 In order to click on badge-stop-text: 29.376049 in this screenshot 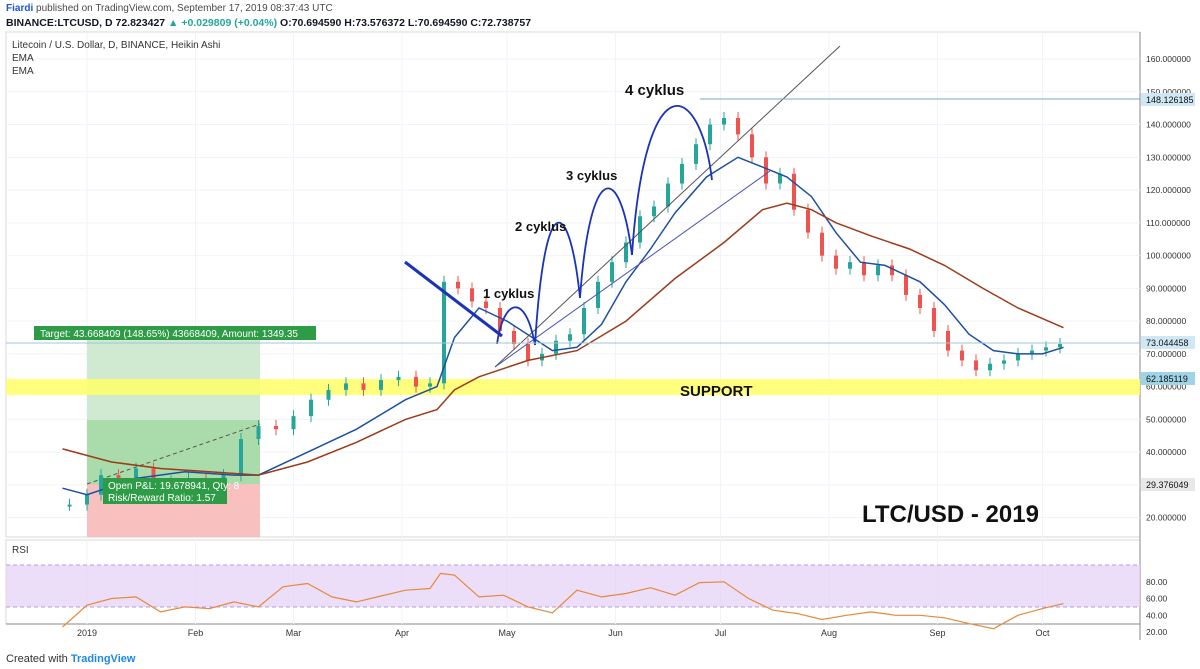, I will do `click(1167, 485)`.